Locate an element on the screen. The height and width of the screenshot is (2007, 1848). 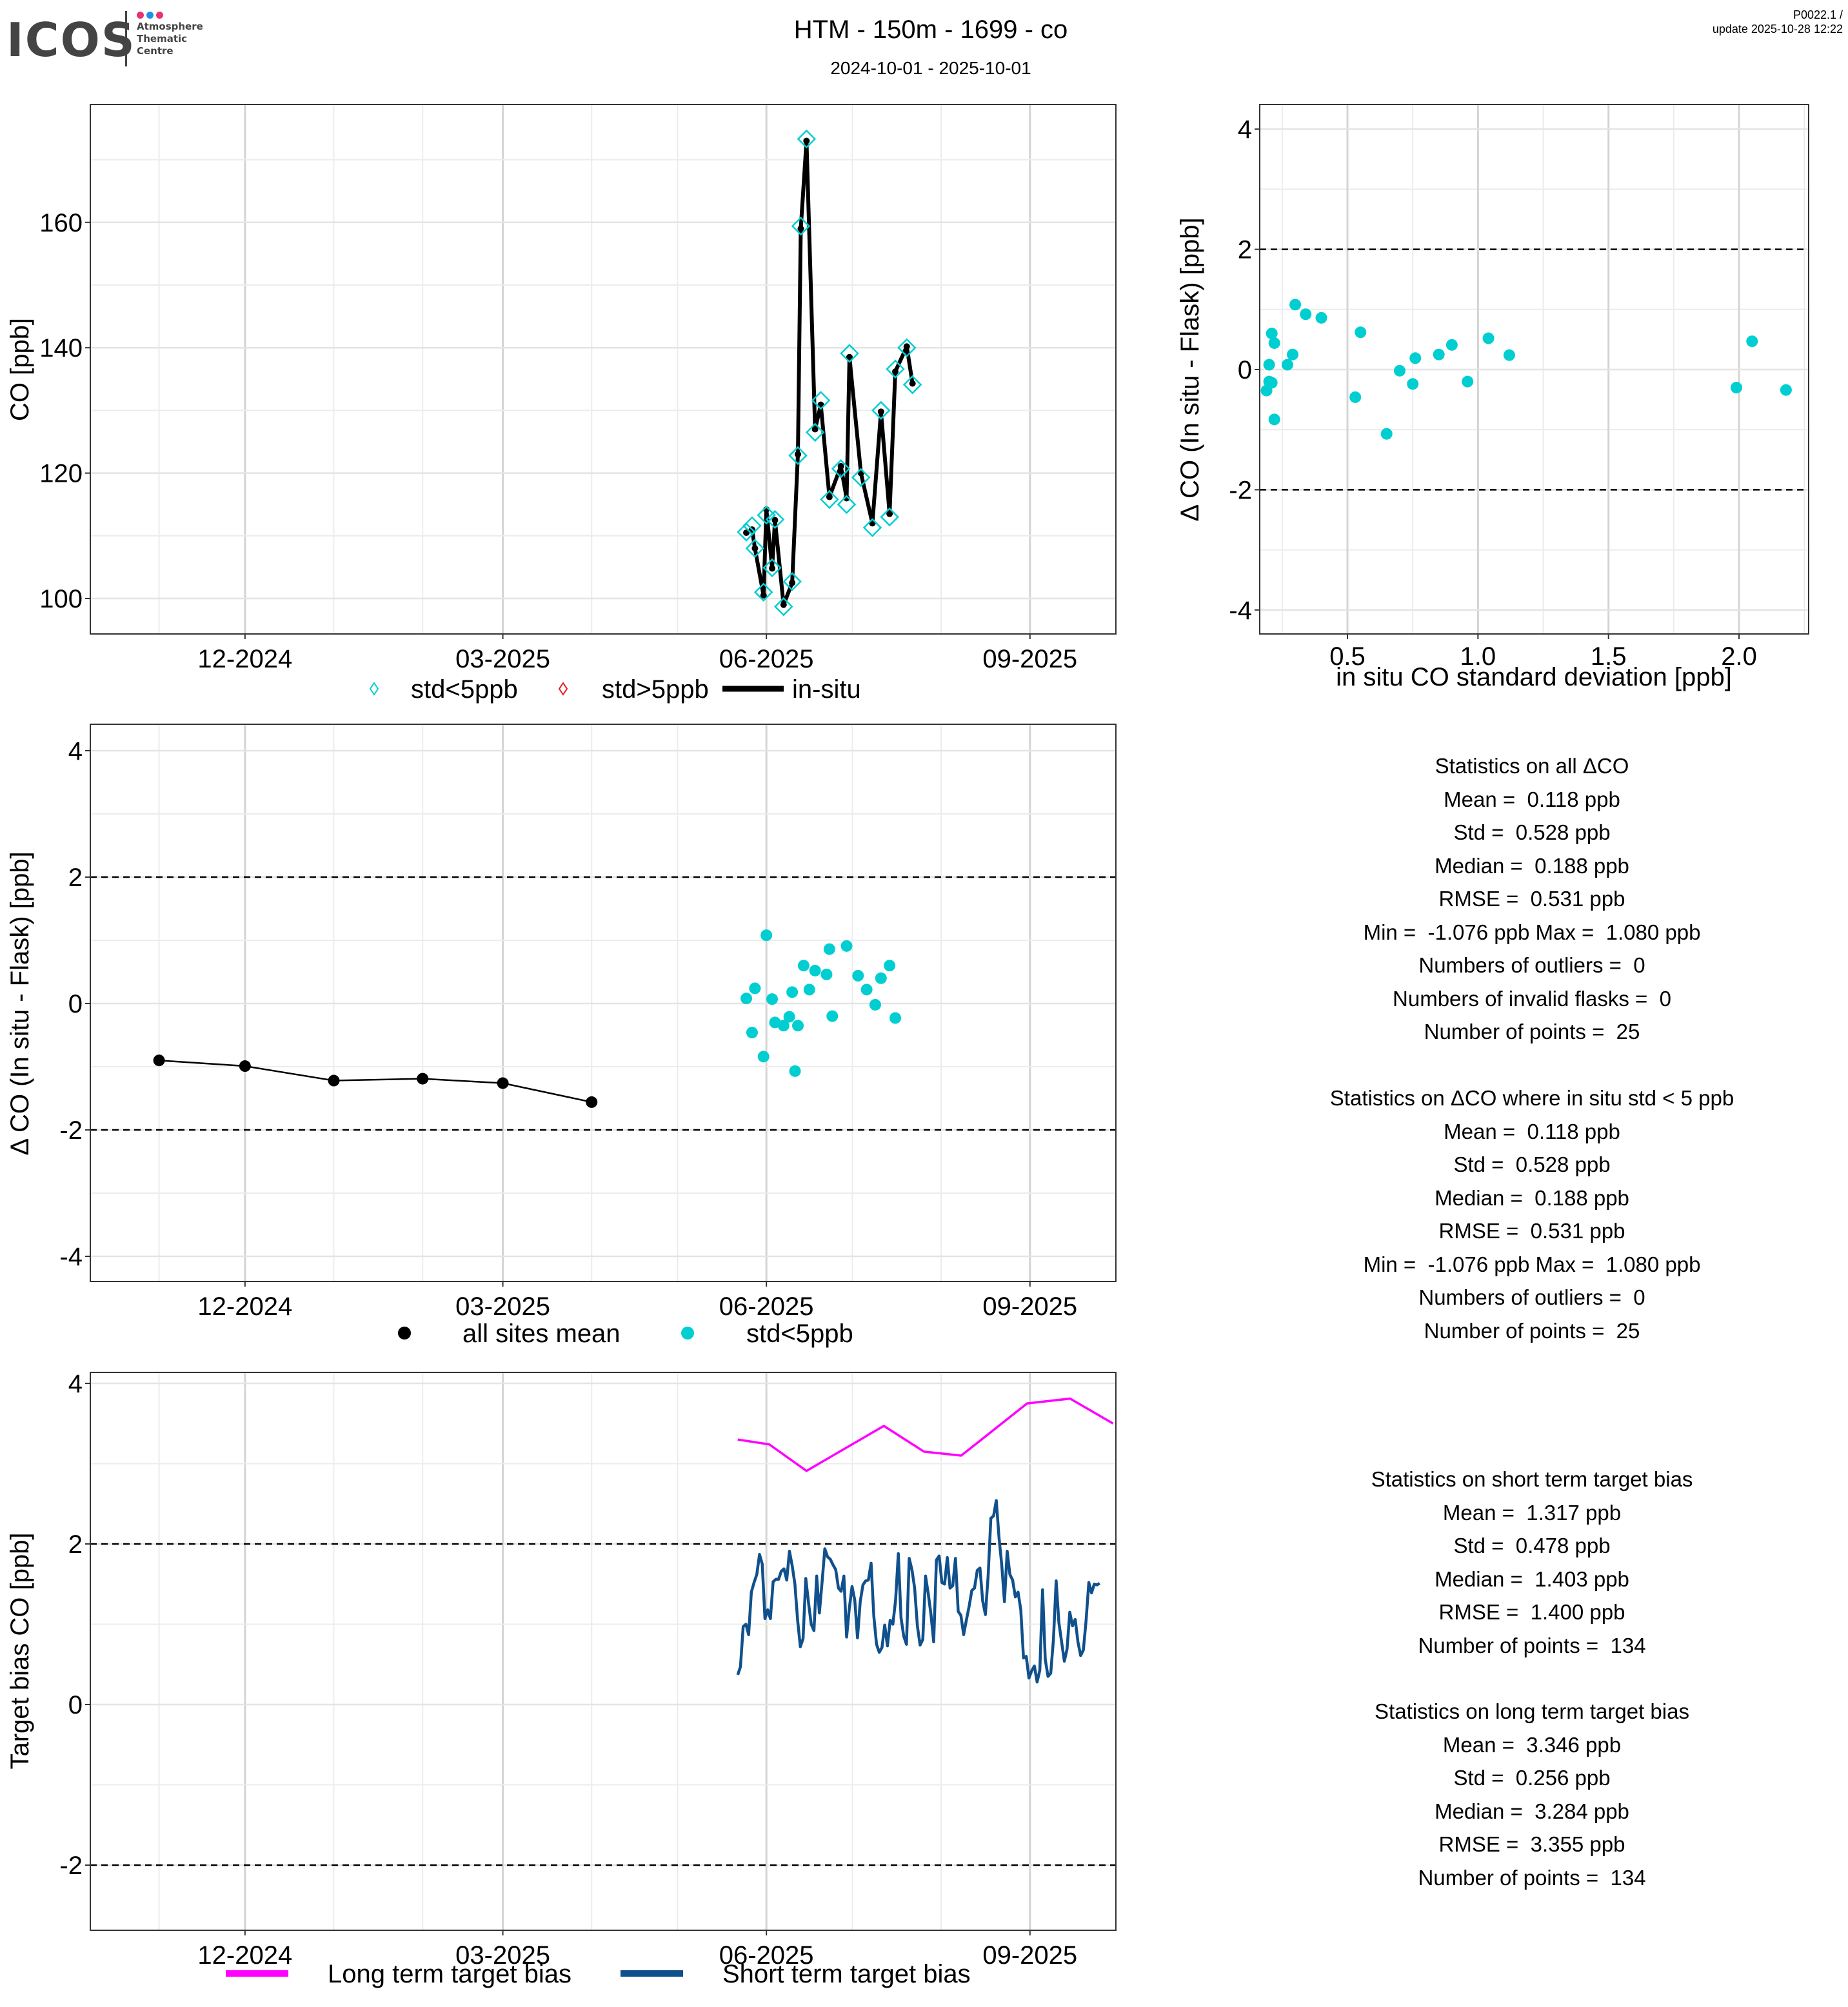
stats-line: Number of points = 134 is located at coordinates (1532, 1645).